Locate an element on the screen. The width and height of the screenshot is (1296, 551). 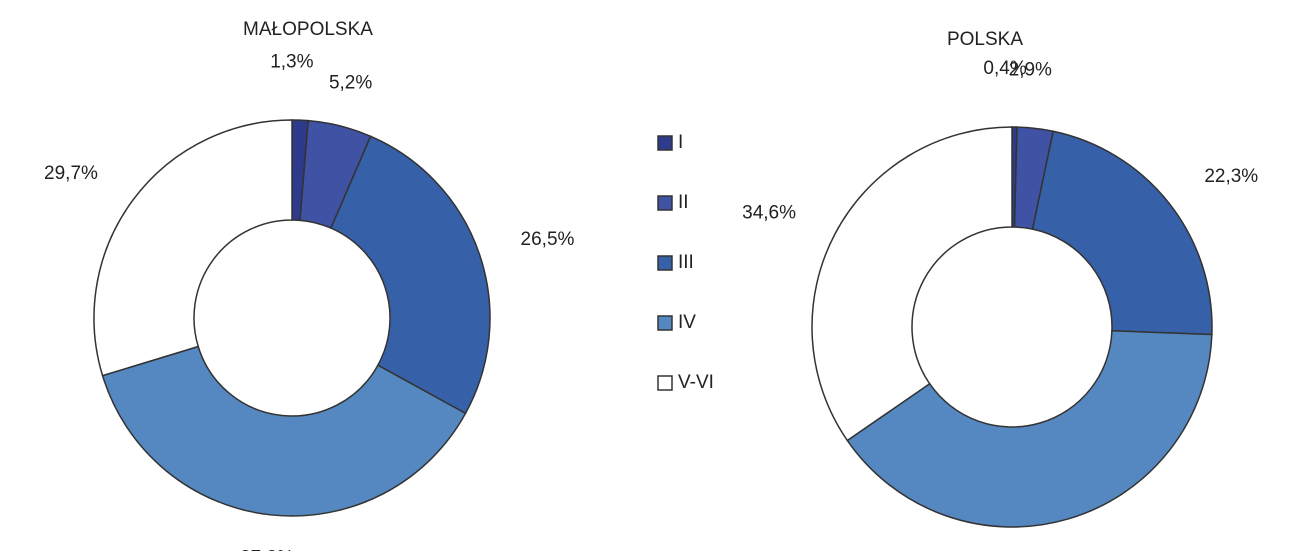
data-label: 34,6% is located at coordinates (769, 213).